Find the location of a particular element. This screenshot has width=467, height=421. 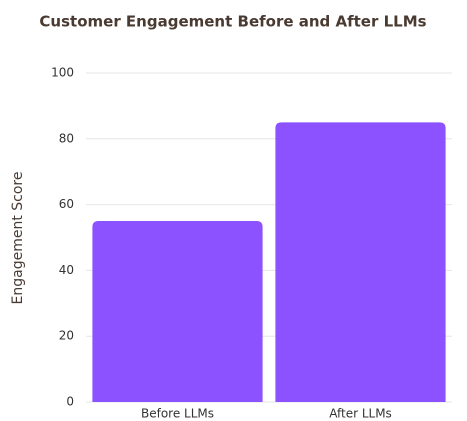

y-tick-label: 0 is located at coordinates (70, 402).